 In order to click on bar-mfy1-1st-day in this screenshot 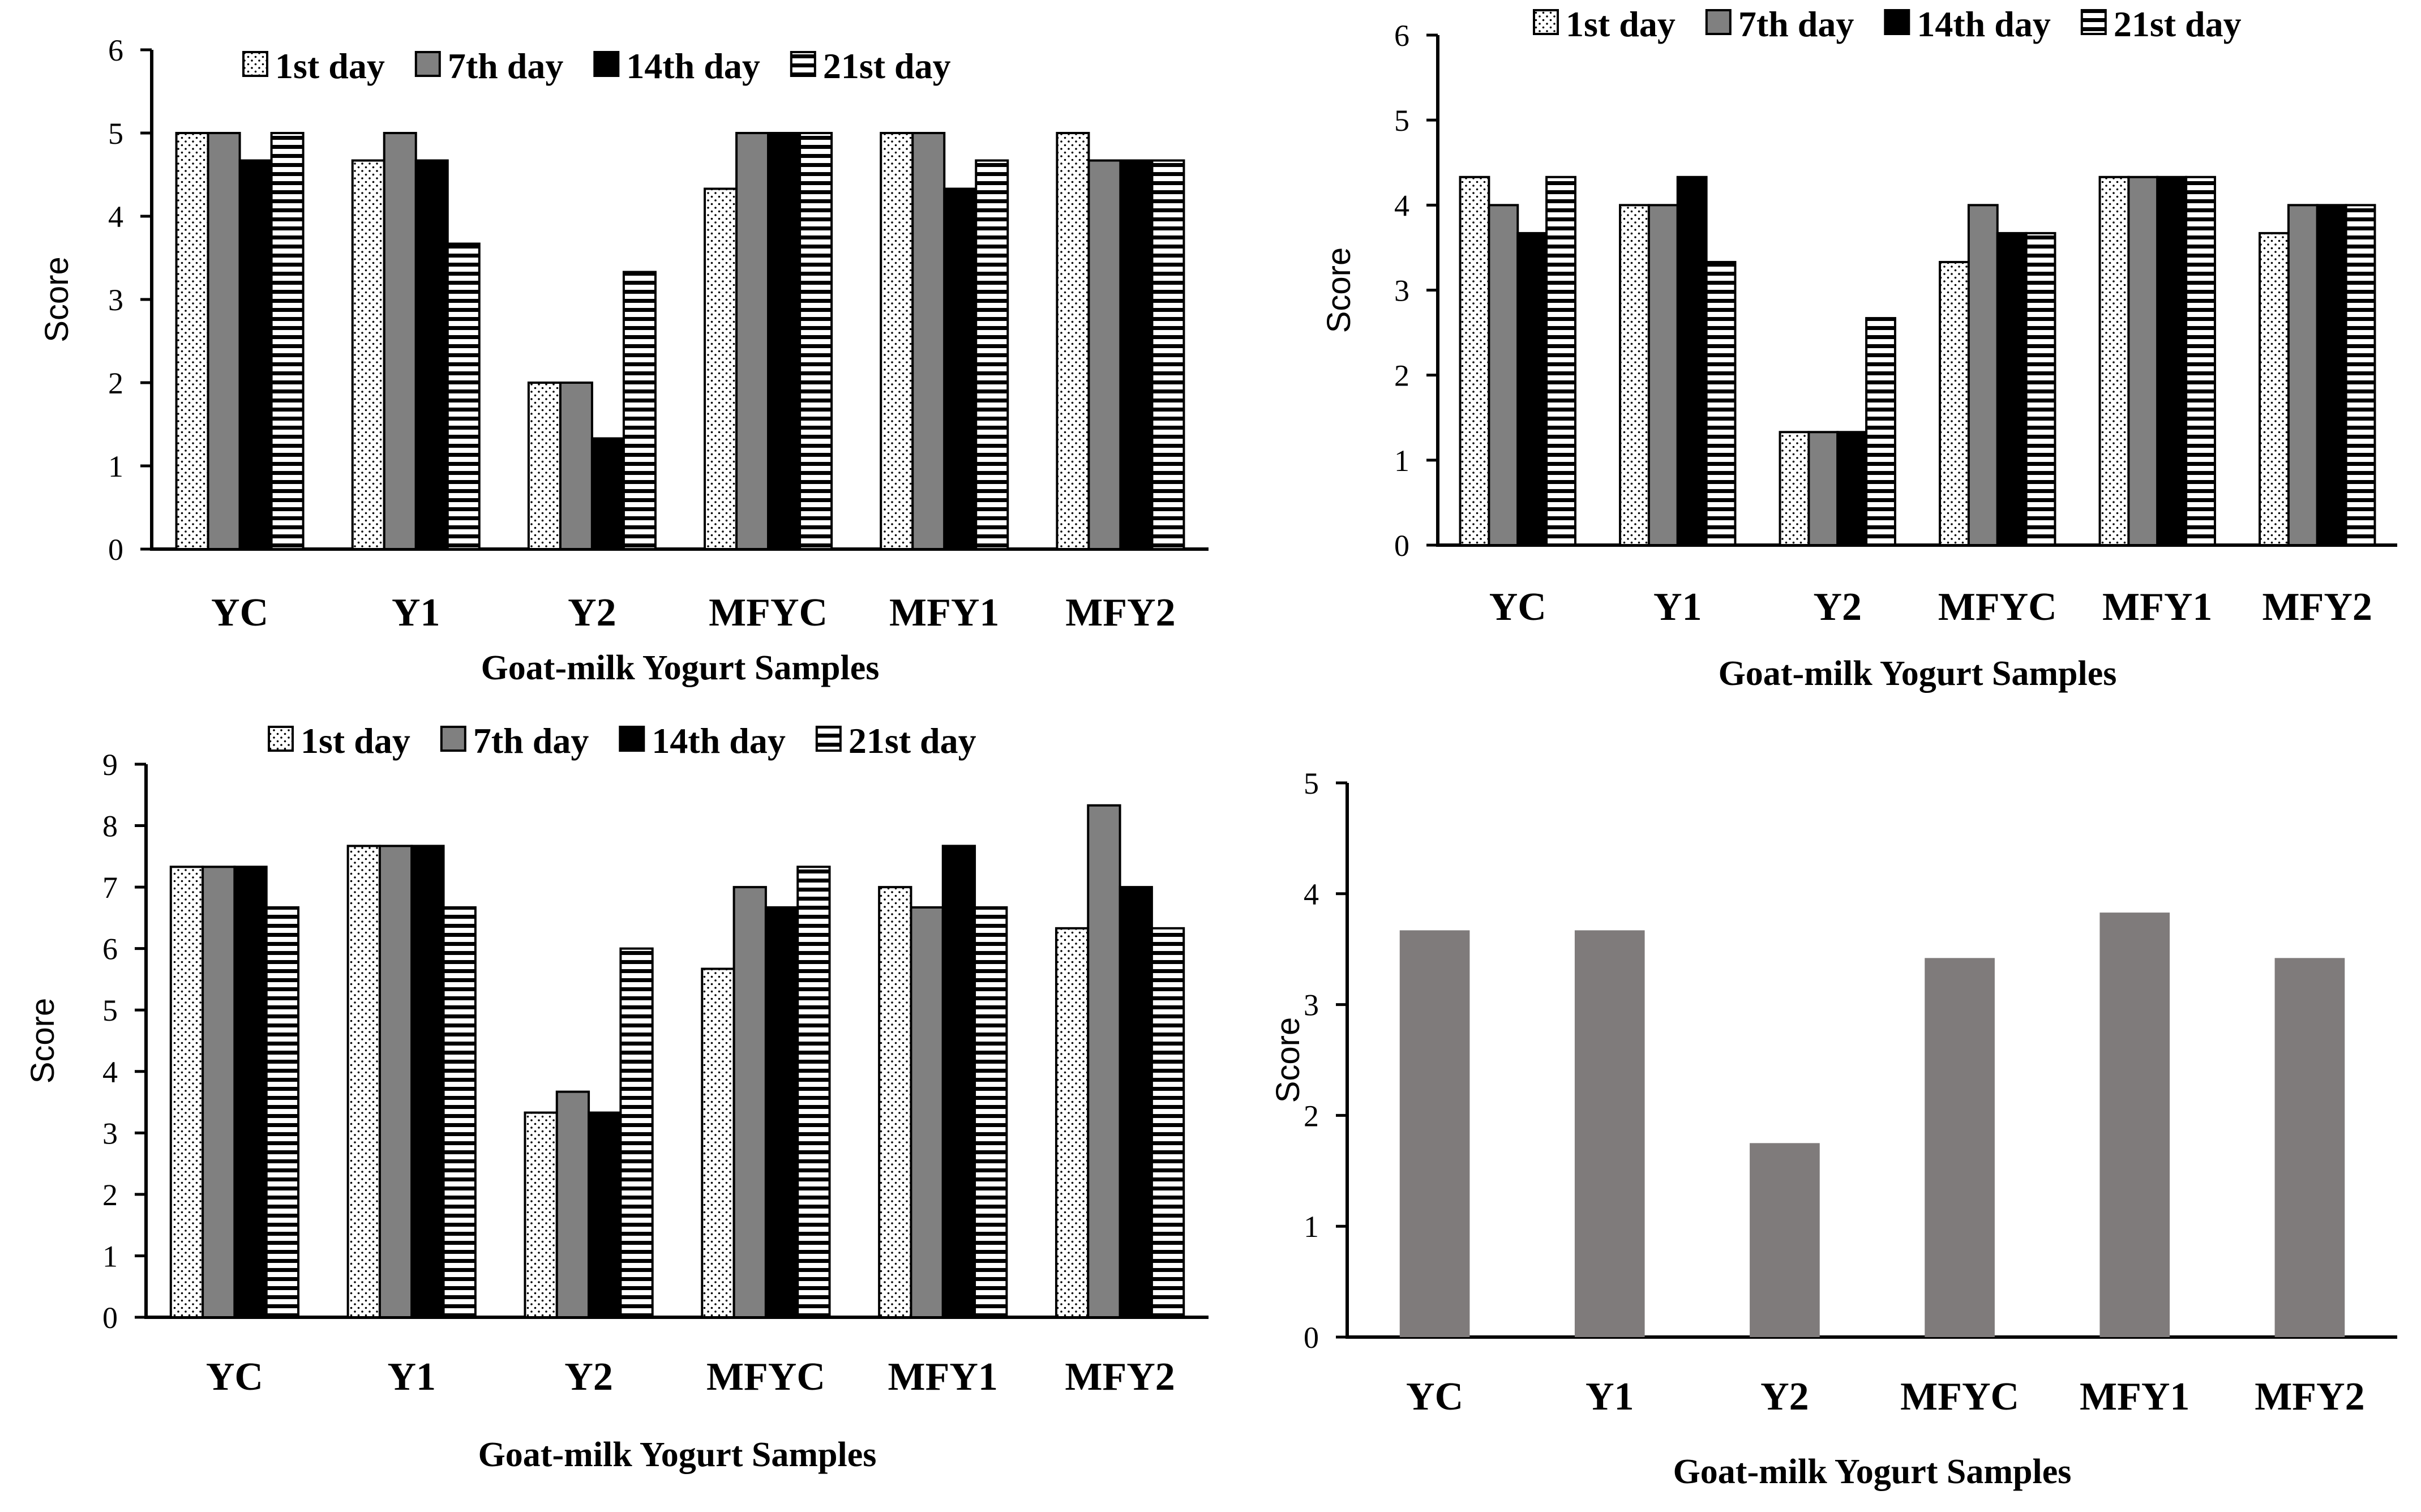, I will do `click(895, 1102)`.